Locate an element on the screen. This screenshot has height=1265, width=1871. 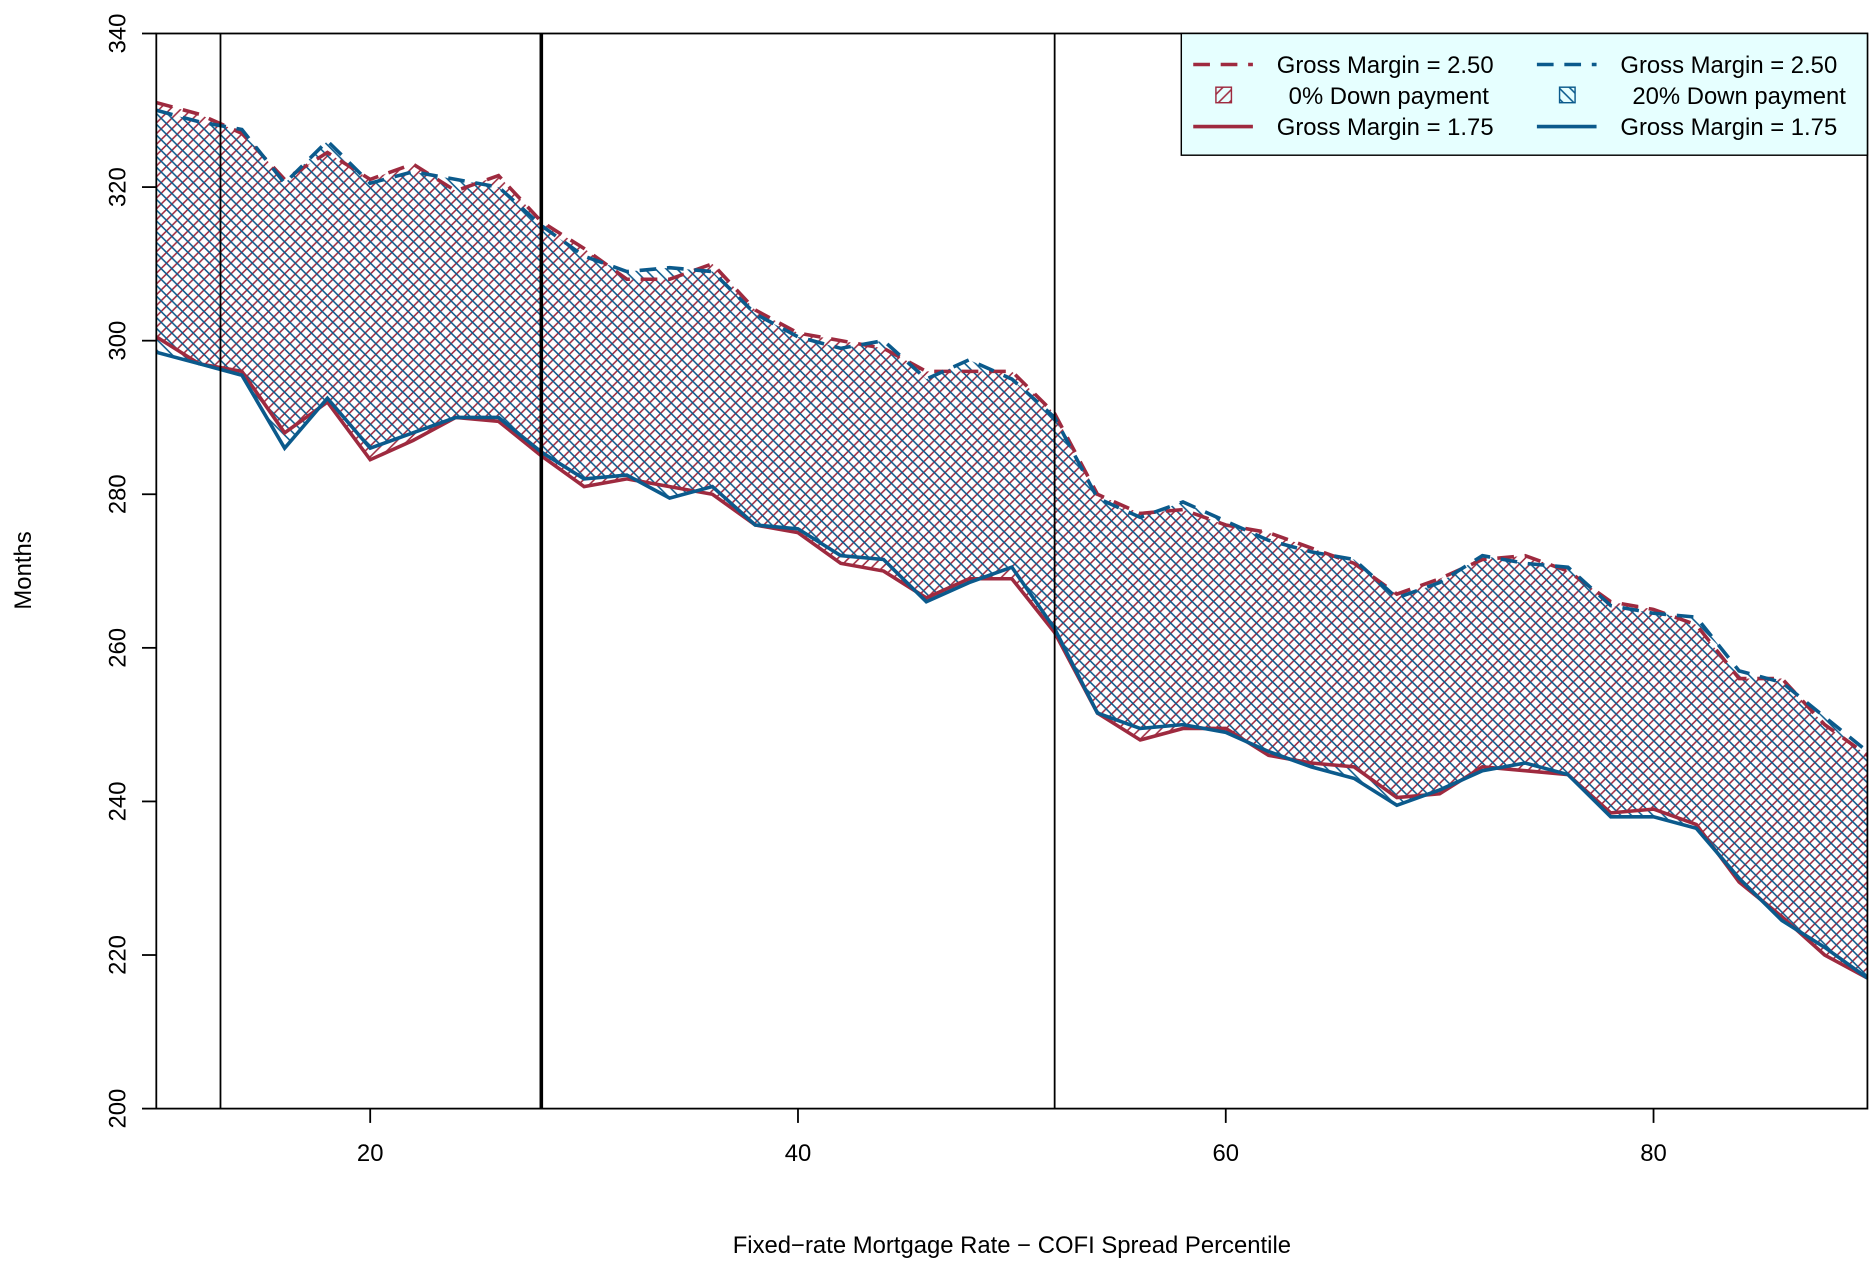
x-tick-label: 80 is located at coordinates (1653, 1153).